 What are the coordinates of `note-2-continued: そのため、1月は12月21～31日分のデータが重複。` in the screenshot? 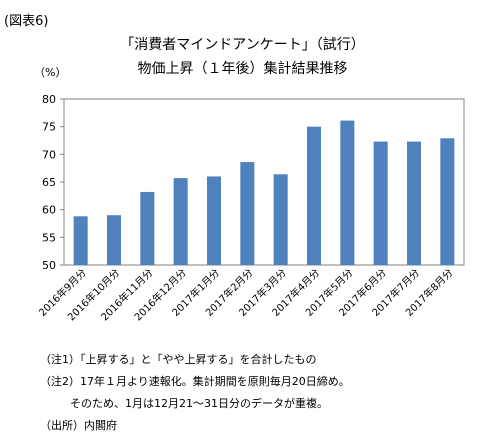 It's located at (199, 403).